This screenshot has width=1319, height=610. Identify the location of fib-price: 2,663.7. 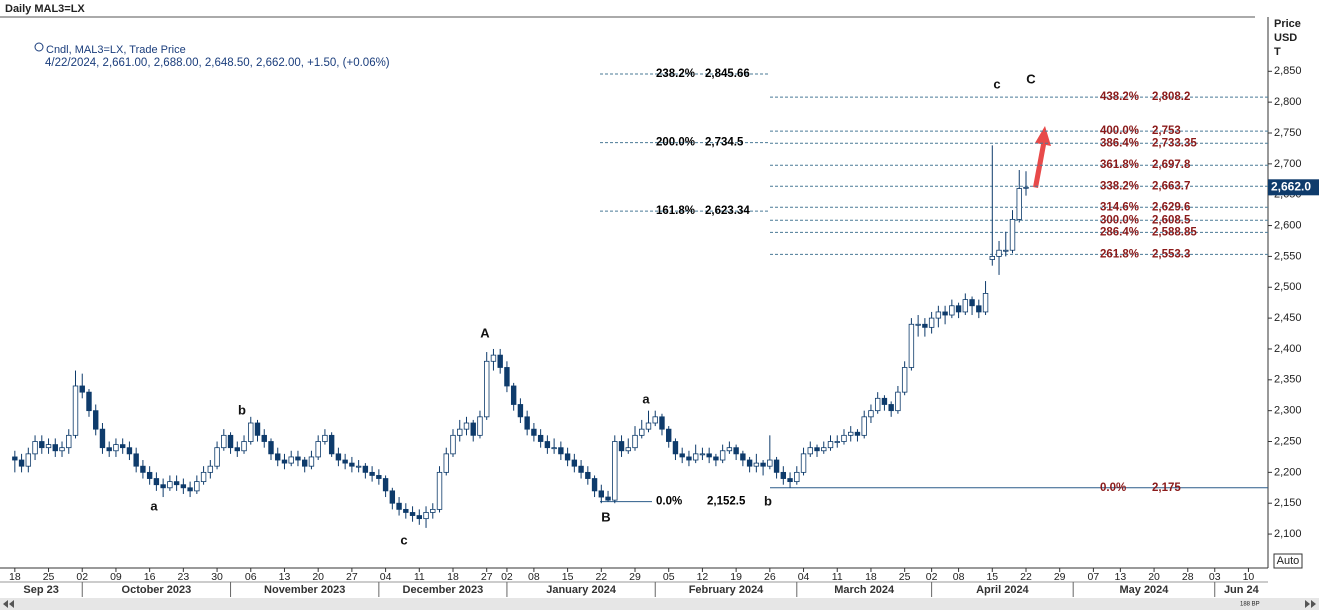
(1171, 186).